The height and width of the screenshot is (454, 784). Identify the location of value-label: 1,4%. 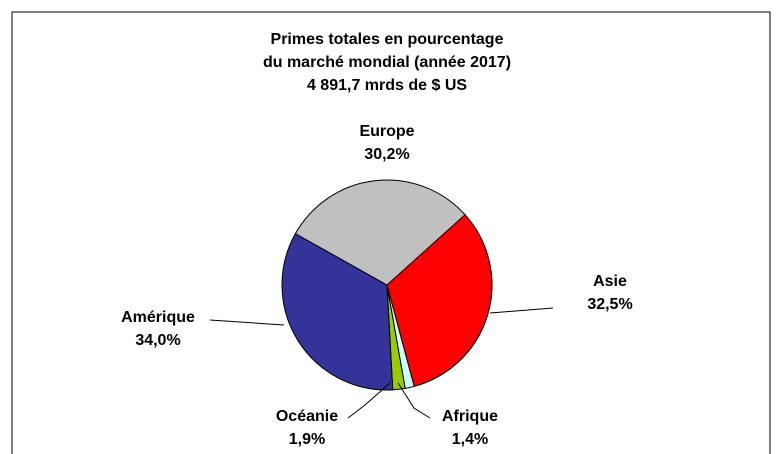
(470, 439).